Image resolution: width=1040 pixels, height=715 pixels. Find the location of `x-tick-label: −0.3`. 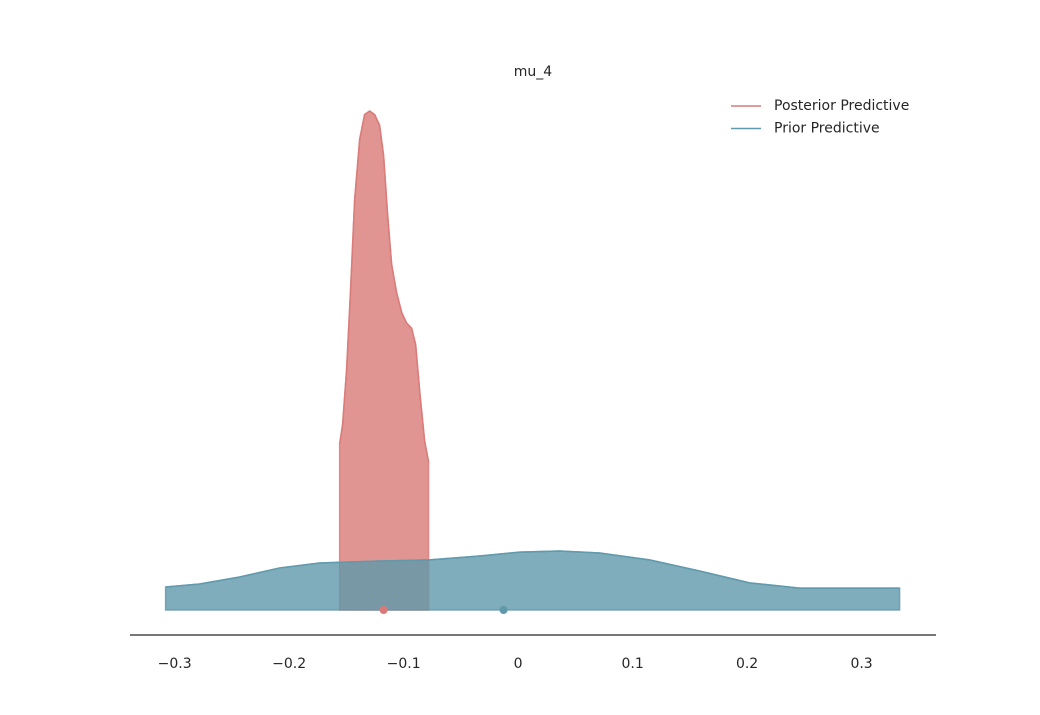

x-tick-label: −0.3 is located at coordinates (175, 664).